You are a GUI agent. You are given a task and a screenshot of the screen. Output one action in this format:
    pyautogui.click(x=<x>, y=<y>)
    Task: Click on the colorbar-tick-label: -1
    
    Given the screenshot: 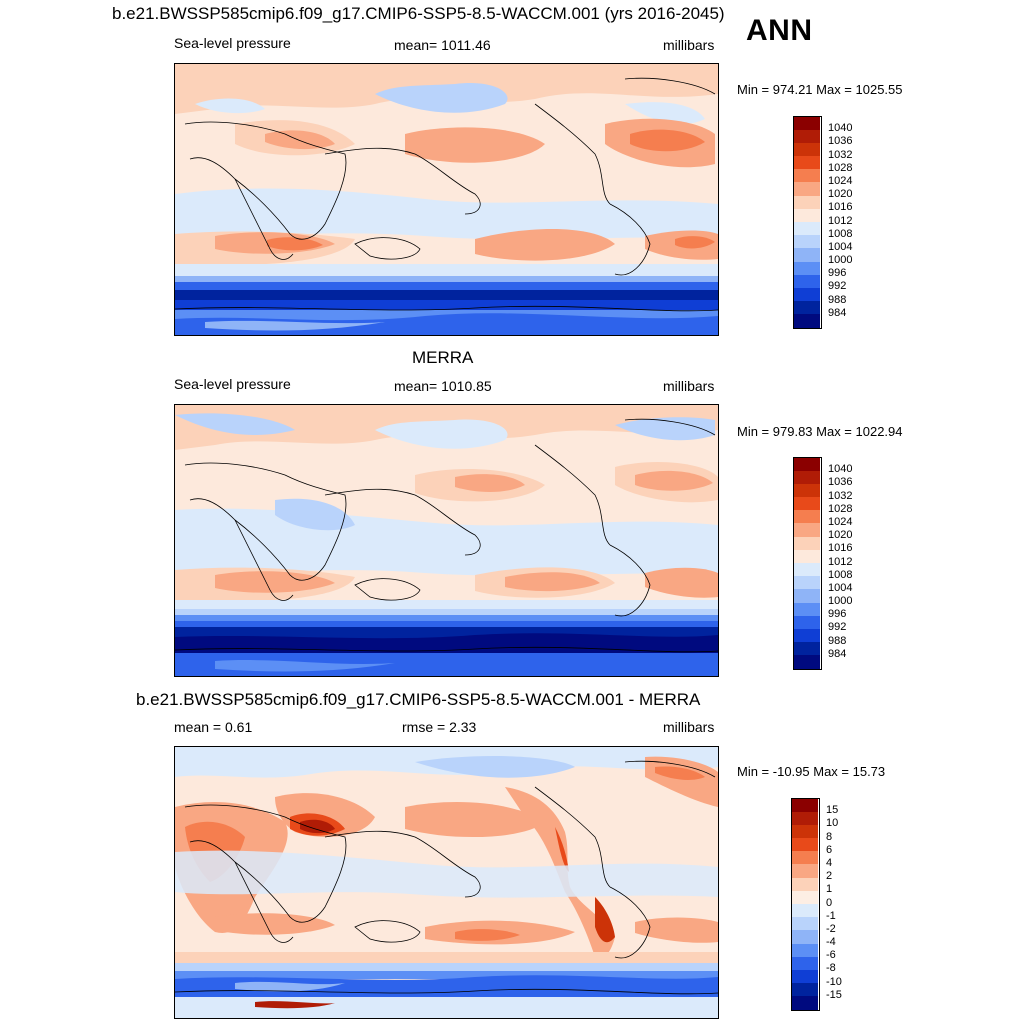 What is the action you would take?
    pyautogui.click(x=831, y=915)
    